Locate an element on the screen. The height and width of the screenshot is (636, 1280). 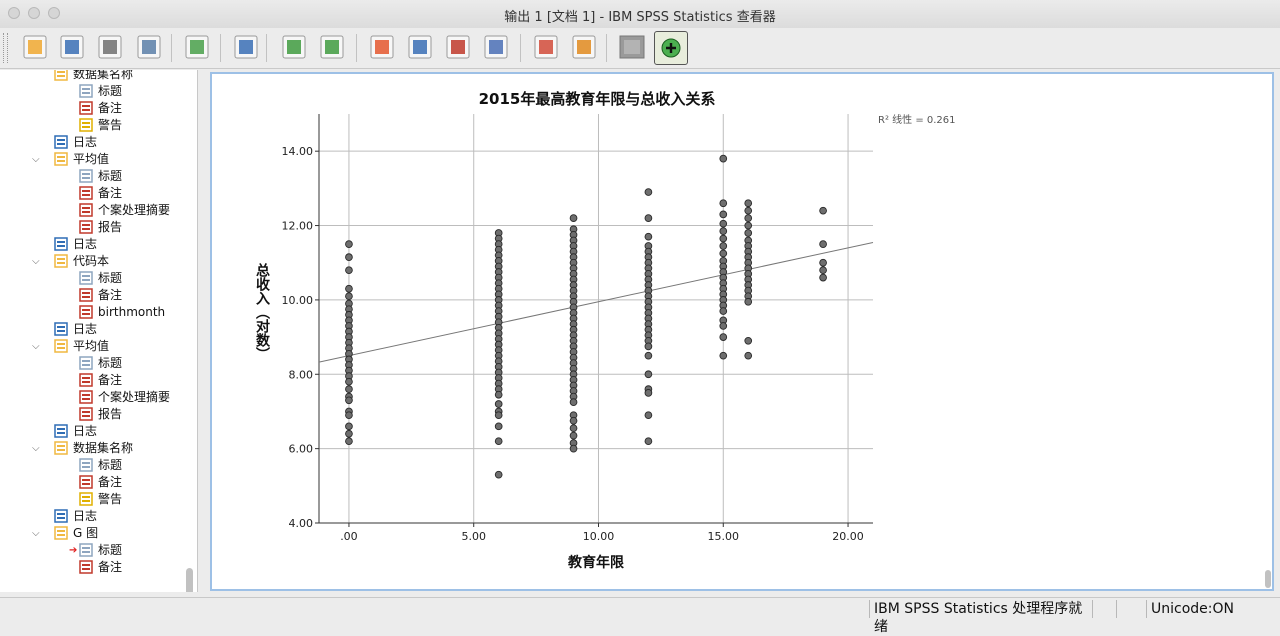
close-window-button is located at coordinates (14, 13).